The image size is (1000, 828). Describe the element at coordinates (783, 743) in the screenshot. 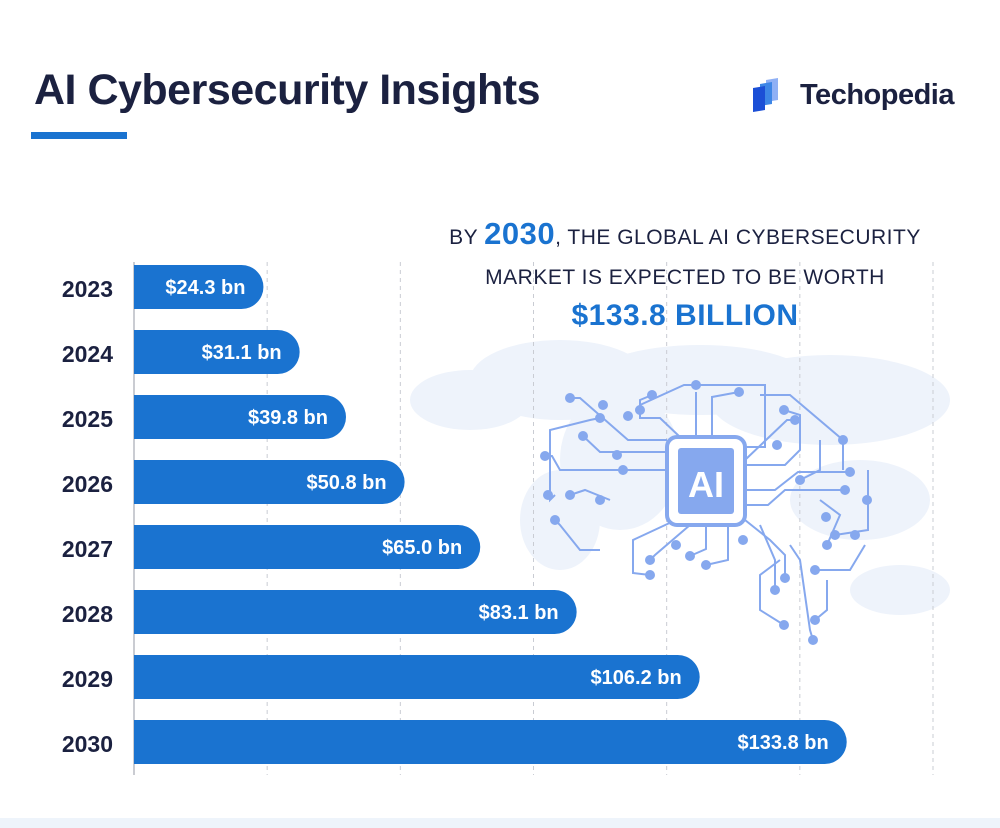

I see `data-label-2030: $133.8 bn` at that location.